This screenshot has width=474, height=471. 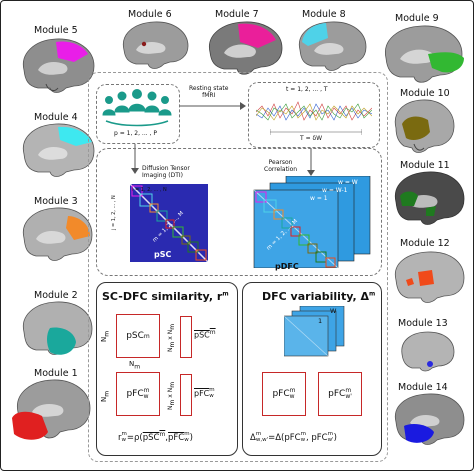 I want to click on module-13-brain, so click(x=428, y=351).